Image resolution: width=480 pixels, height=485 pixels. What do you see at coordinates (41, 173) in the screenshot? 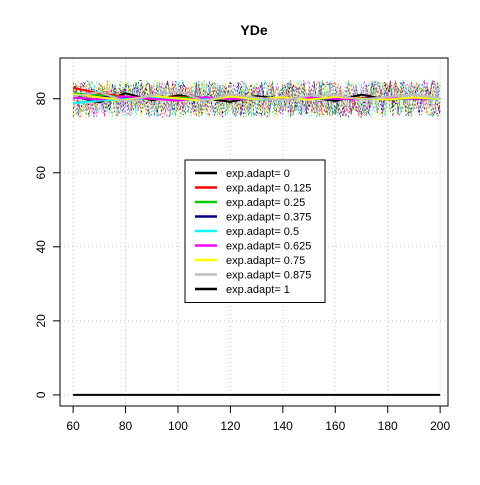
I see `y-tick-label: 60` at bounding box center [41, 173].